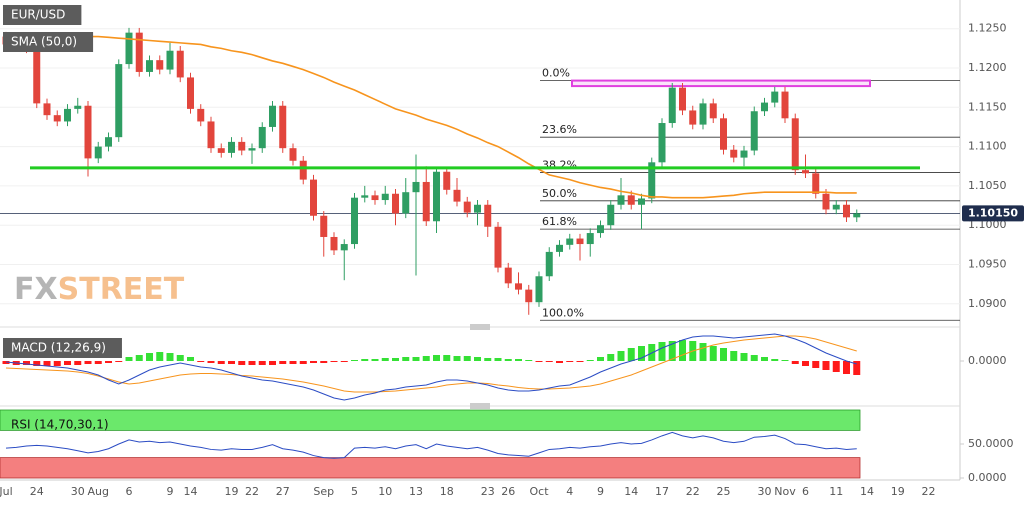  What do you see at coordinates (430, 420) in the screenshot?
I see `rsi-overbought-band` at bounding box center [430, 420].